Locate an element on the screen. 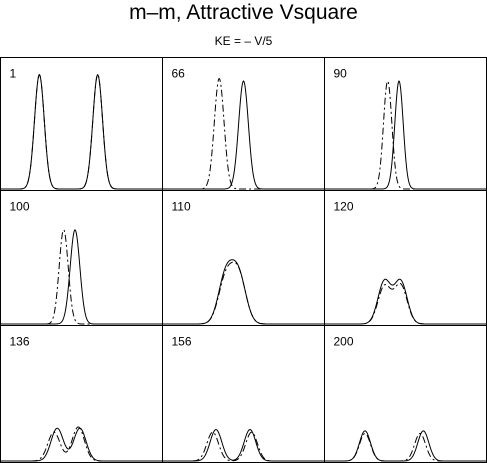 The height and width of the screenshot is (463, 487). panel-label: 156 is located at coordinates (182, 342).